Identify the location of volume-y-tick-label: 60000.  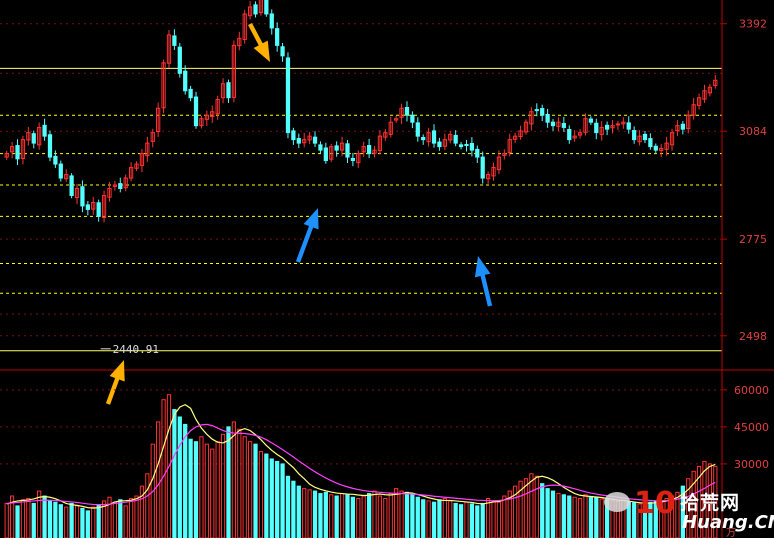
(751, 390).